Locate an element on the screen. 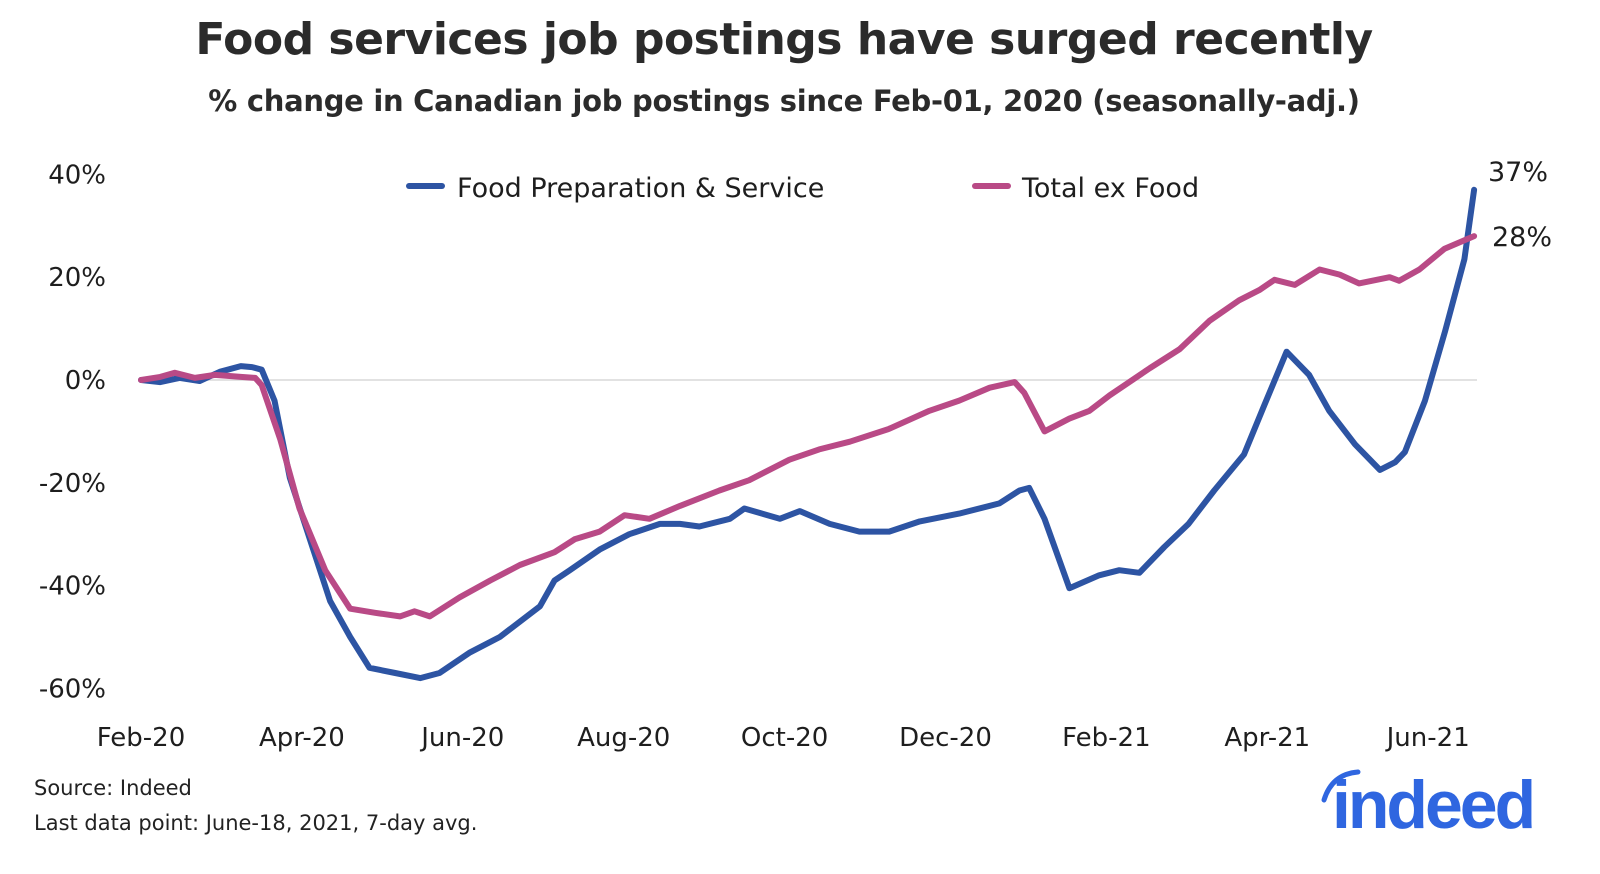 The width and height of the screenshot is (1600, 874). x-tick-label: Jun-21 is located at coordinates (1427, 738).